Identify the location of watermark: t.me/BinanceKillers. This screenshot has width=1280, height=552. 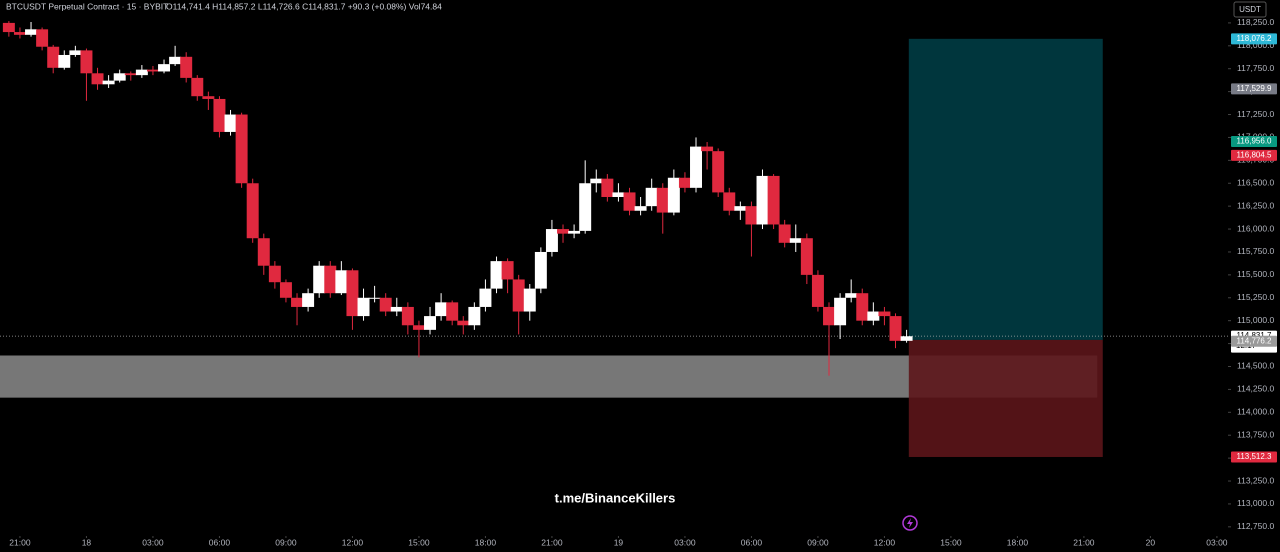
(615, 497).